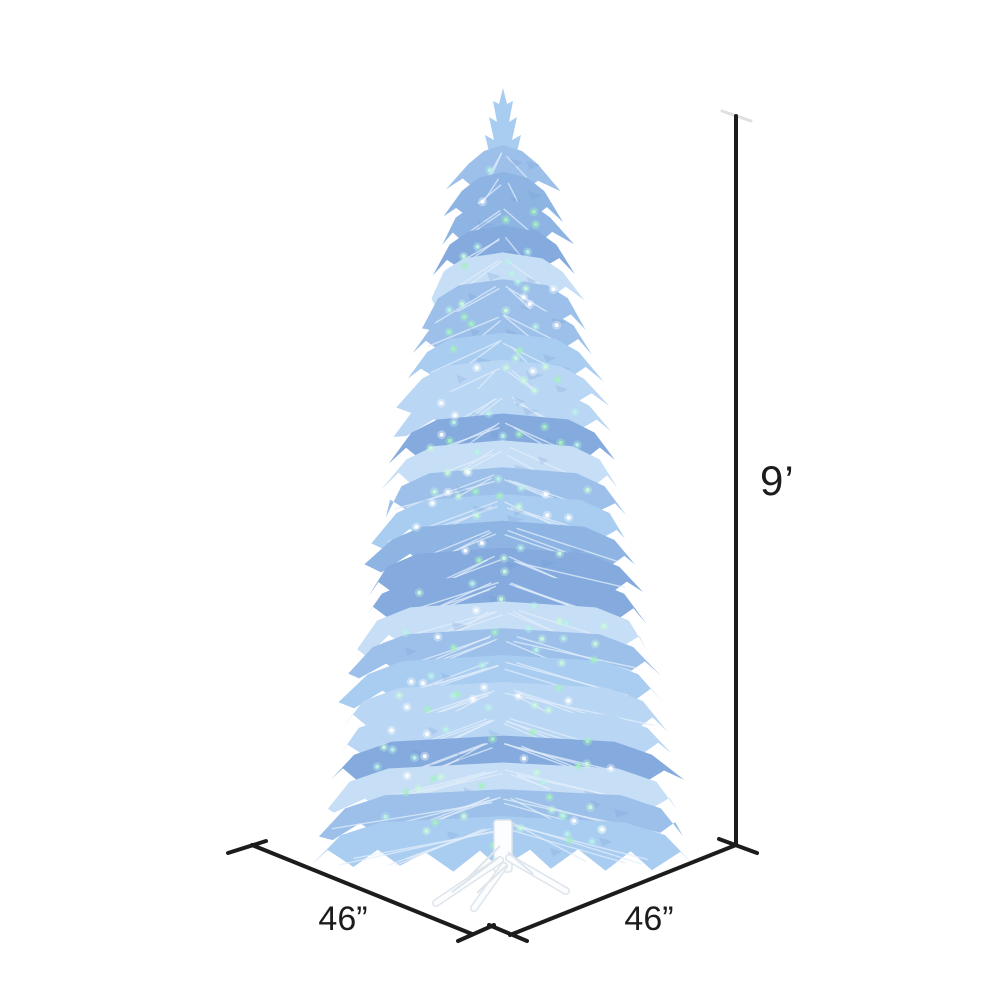 Image resolution: width=1000 pixels, height=1000 pixels. Describe the element at coordinates (649, 919) in the screenshot. I see `depth-label: 46”` at that location.